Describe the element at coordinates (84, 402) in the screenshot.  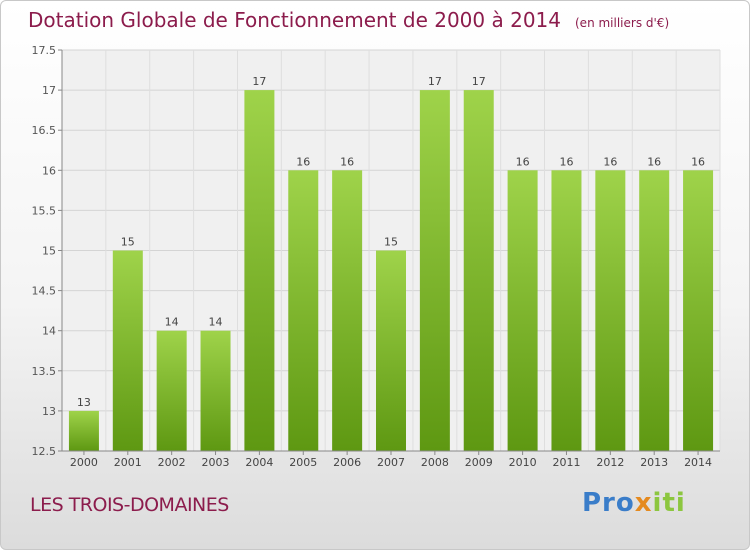
I see `bar-value-label: 13` at that location.